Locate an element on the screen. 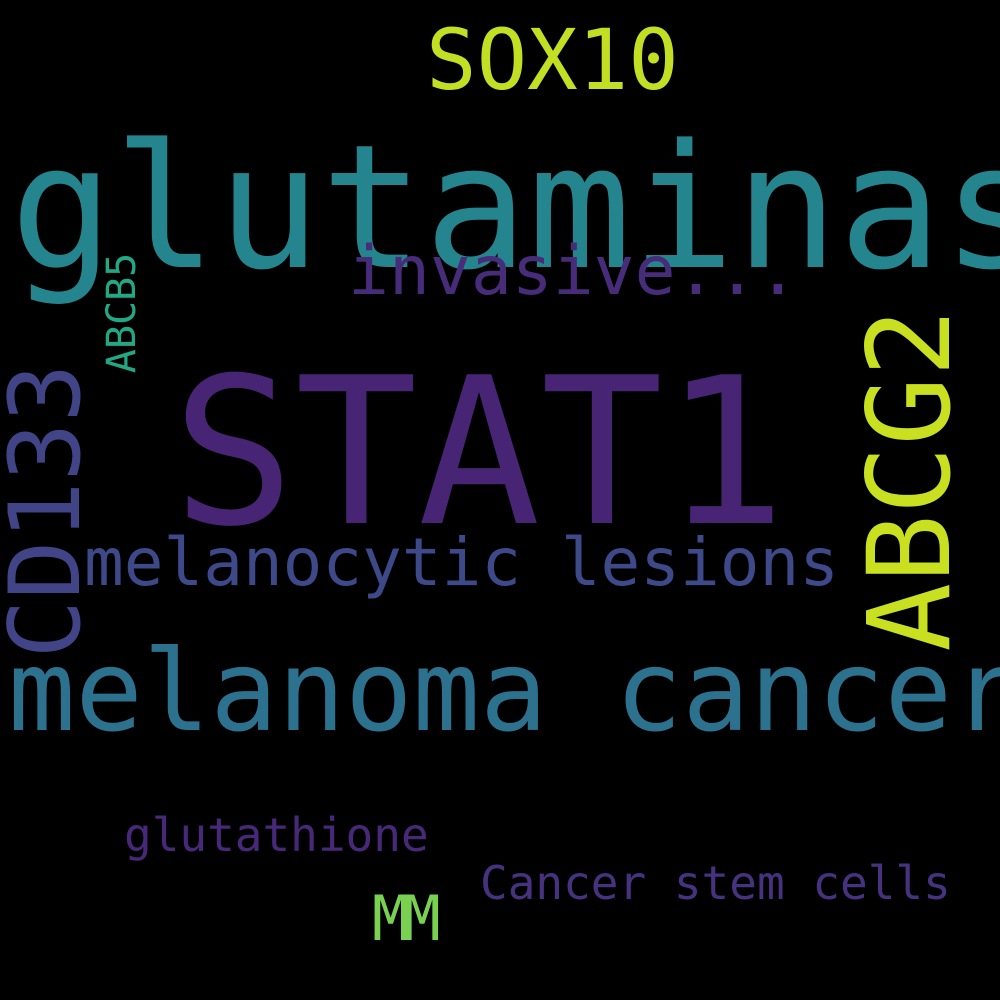 The width and height of the screenshot is (1000, 1000). word-cancer-stem-cells: Cancer stem cells is located at coordinates (715, 883).